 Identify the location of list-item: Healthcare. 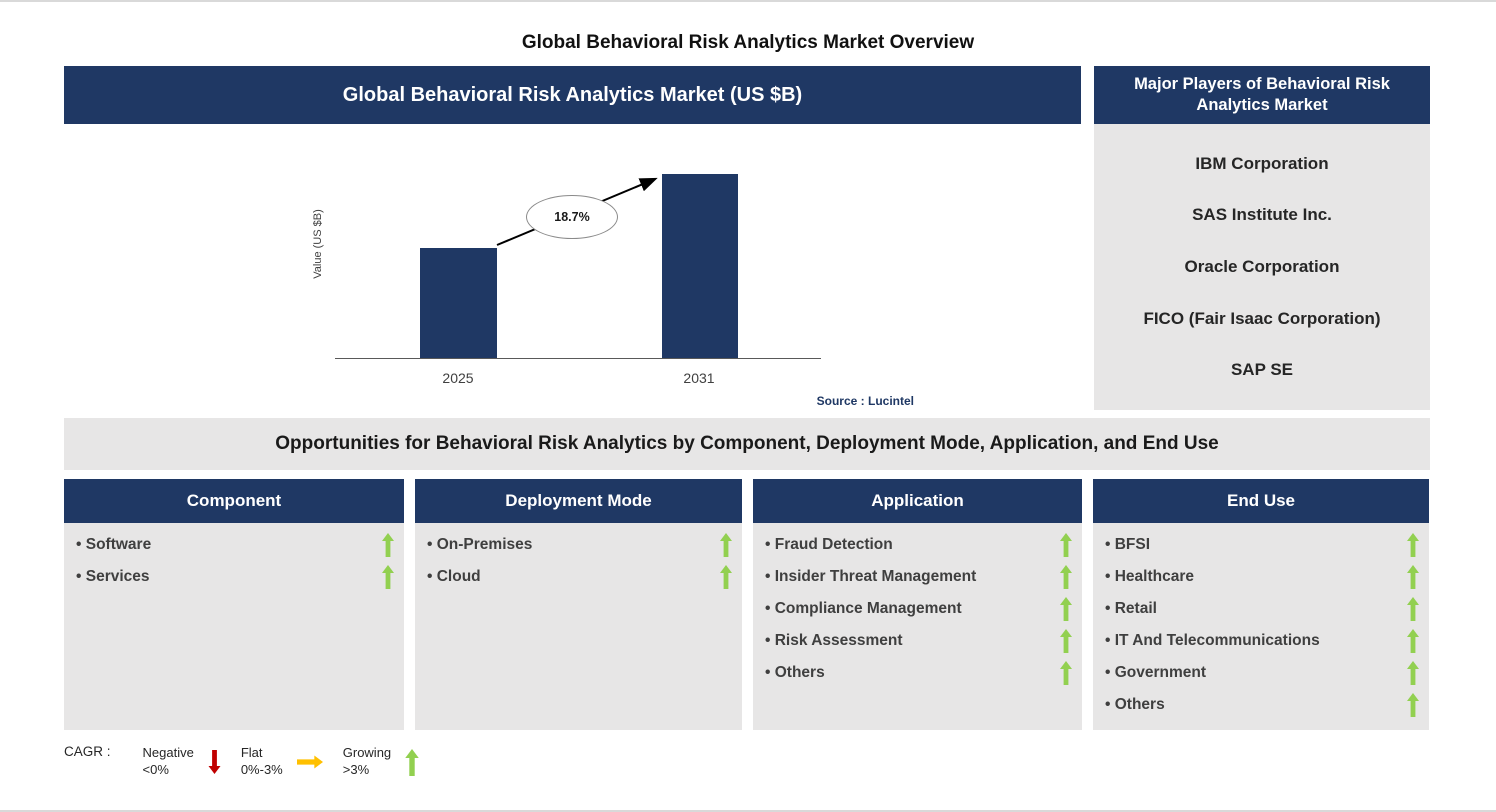
(1262, 577).